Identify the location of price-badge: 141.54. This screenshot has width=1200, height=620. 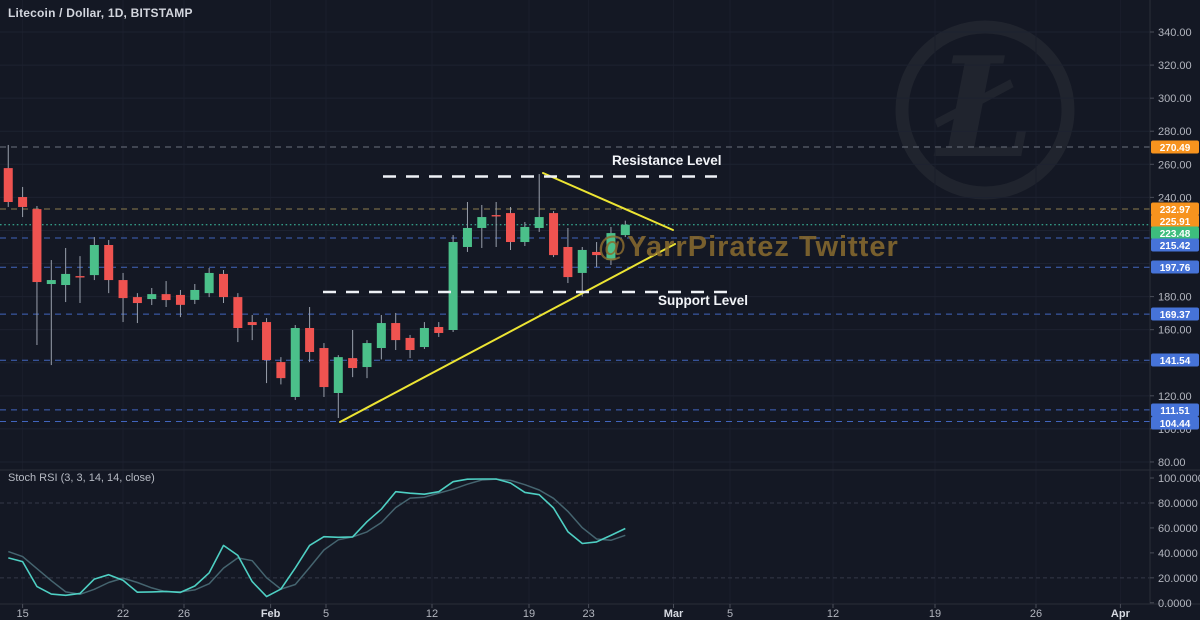
(1175, 360).